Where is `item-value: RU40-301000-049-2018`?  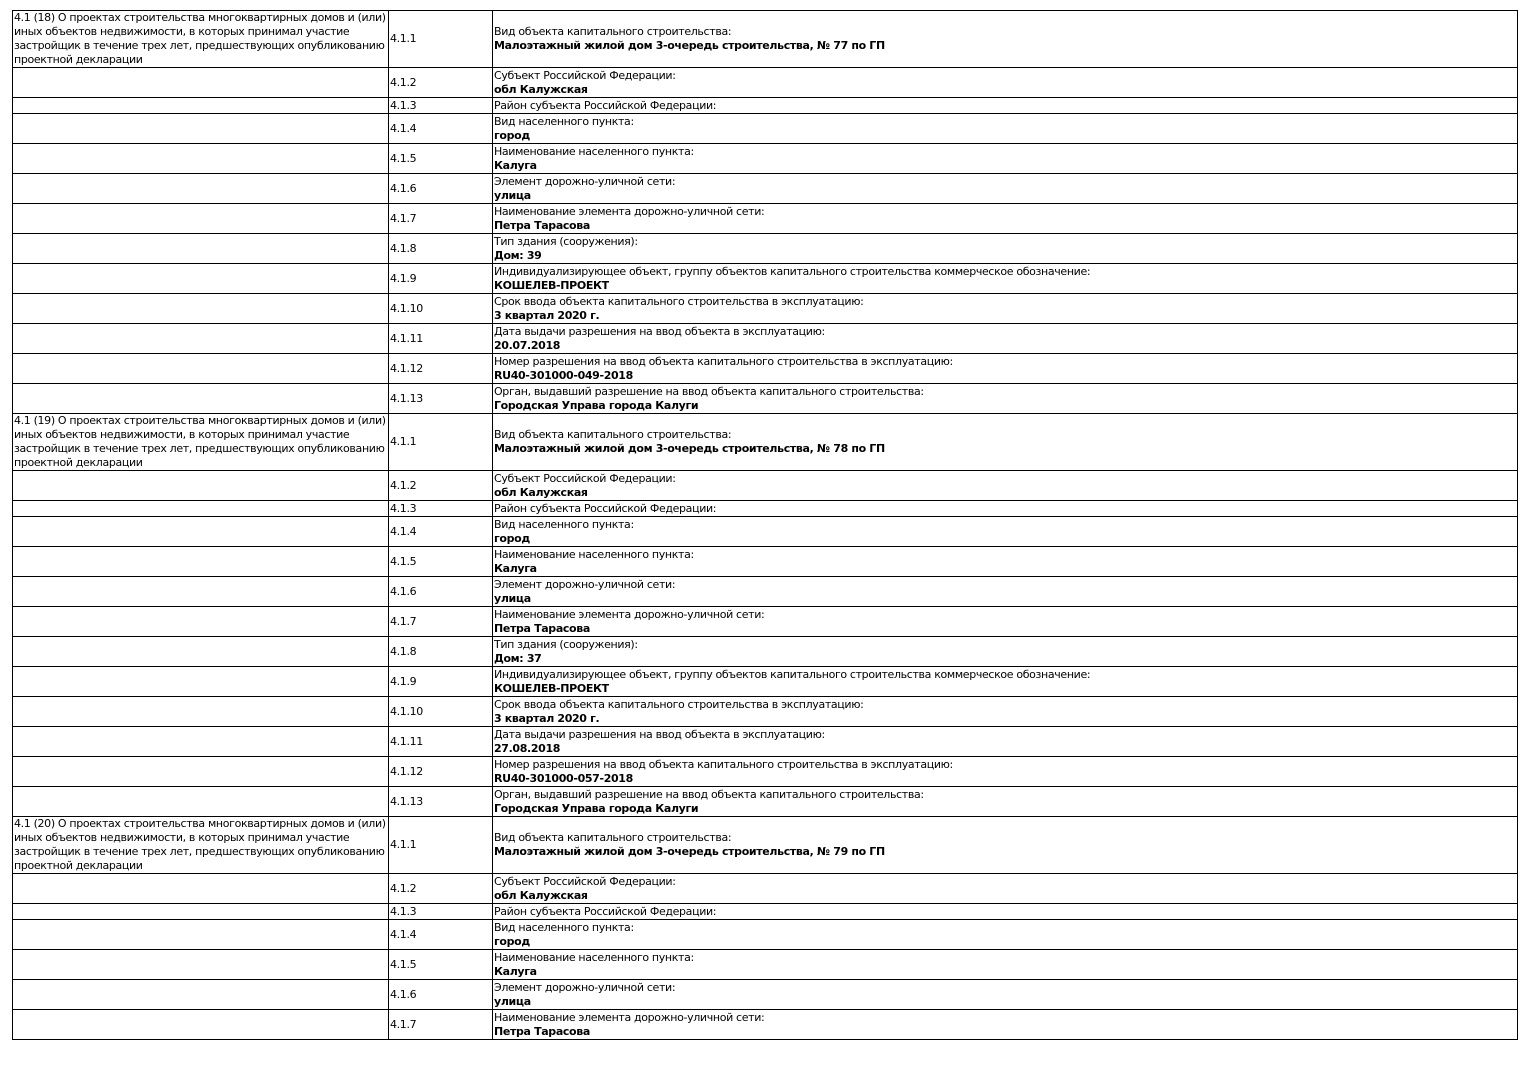 item-value: RU40-301000-049-2018 is located at coordinates (563, 375).